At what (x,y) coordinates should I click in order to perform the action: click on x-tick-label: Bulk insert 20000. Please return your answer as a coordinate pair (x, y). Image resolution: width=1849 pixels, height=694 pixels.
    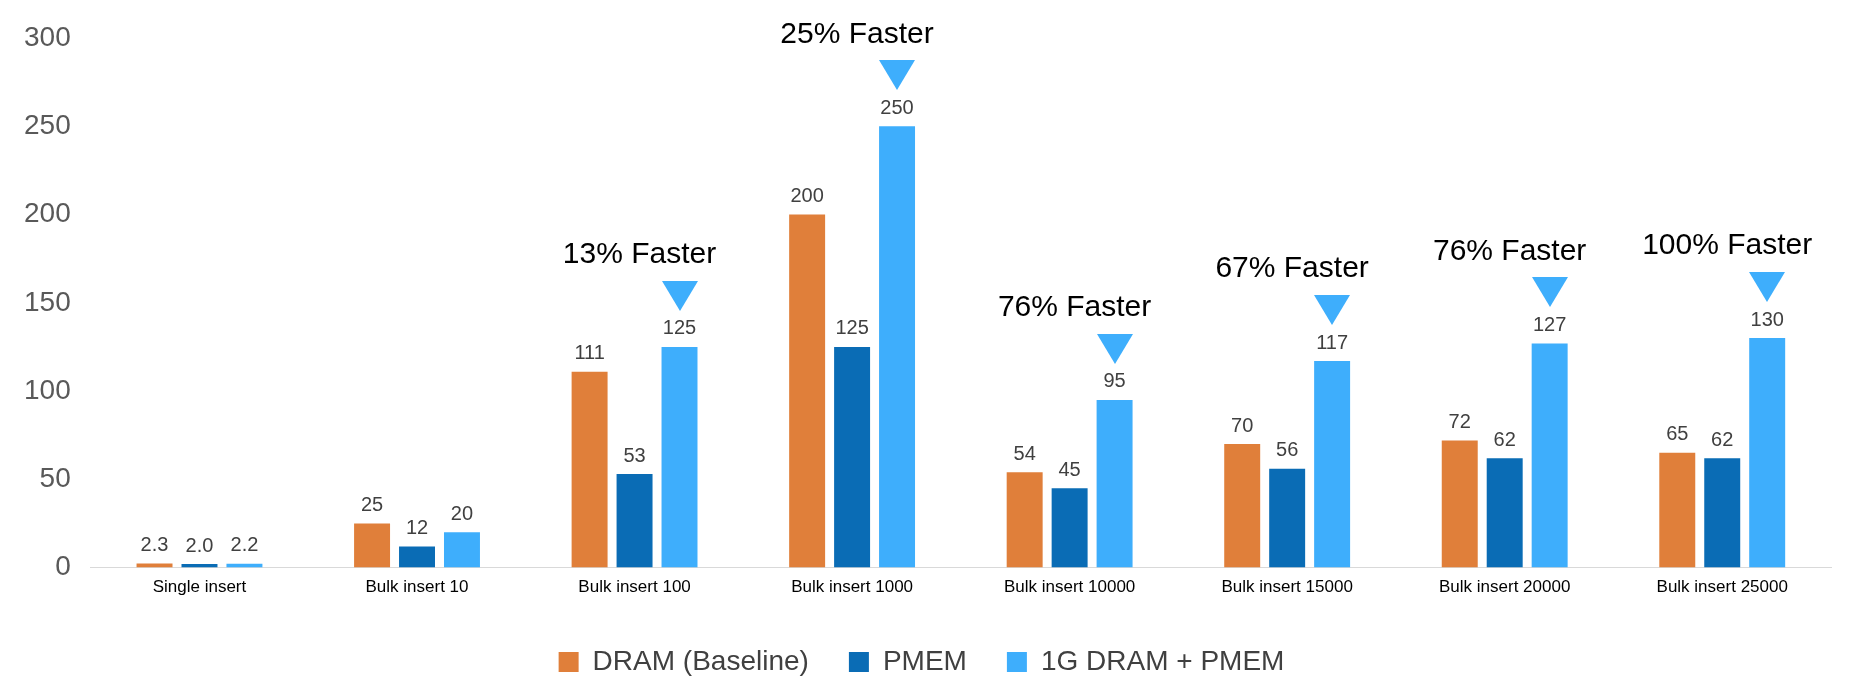
    Looking at the image, I should click on (1505, 587).